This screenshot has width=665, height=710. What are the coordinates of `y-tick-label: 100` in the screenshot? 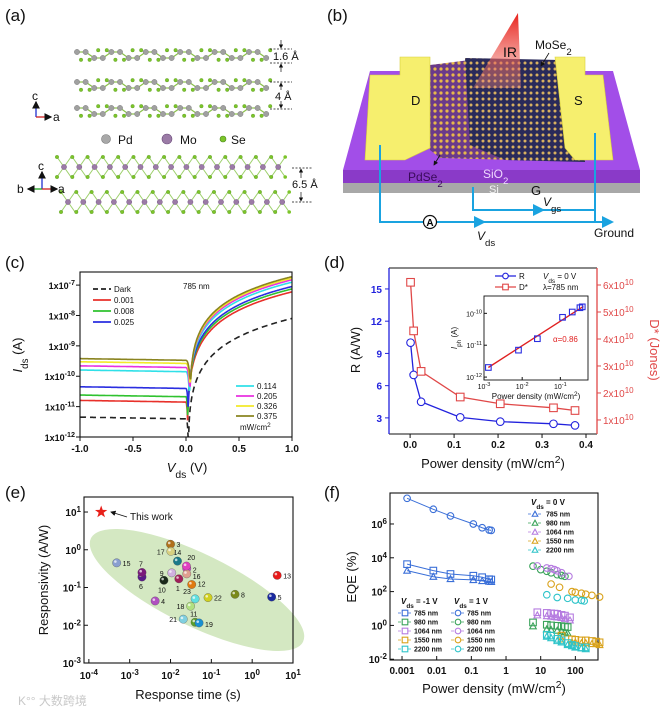 It's located at (73, 549).